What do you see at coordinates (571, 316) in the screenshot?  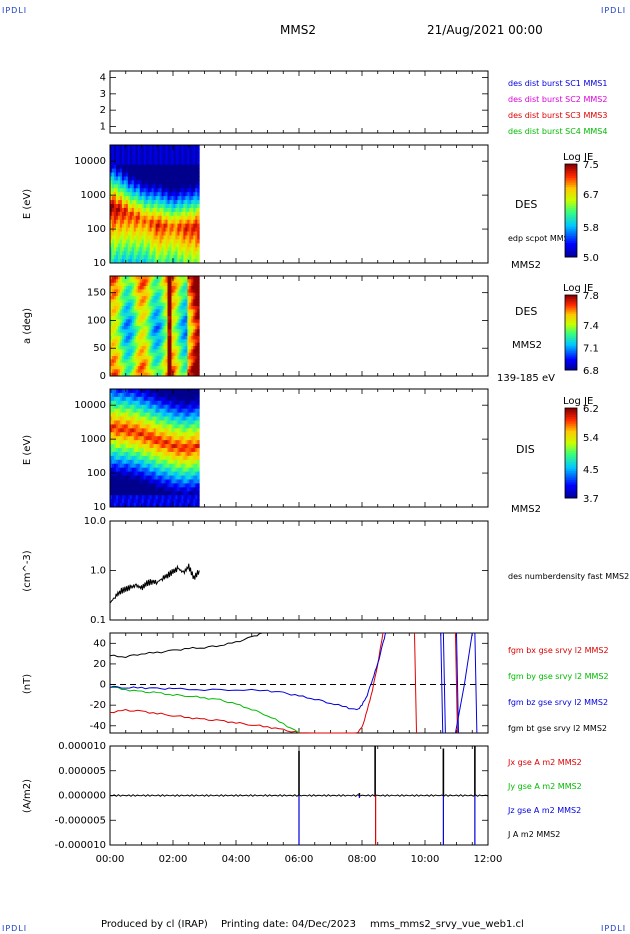 I see `des-pitch-colorbar-cell` at bounding box center [571, 316].